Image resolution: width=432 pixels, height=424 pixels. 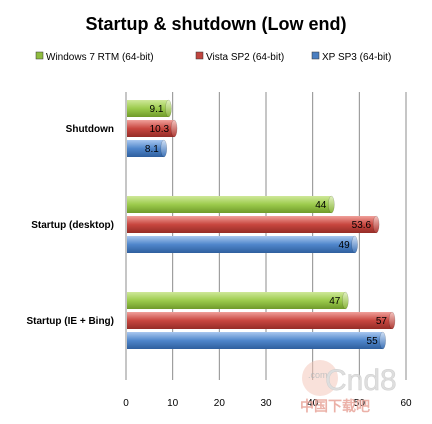 I want to click on data-label: 57, so click(x=382, y=321).